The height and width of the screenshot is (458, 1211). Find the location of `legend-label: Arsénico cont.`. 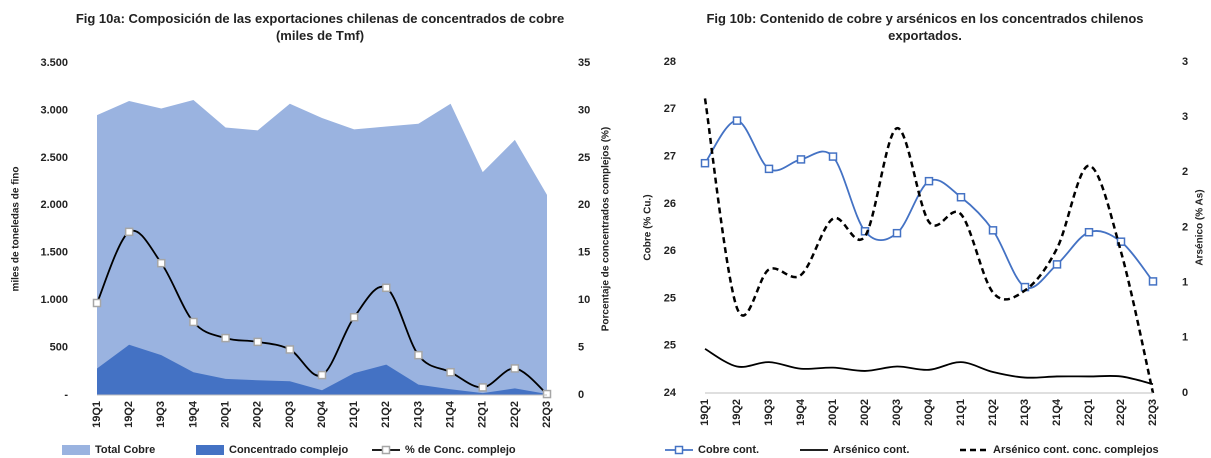

legend-label: Arsénico cont. is located at coordinates (871, 450).